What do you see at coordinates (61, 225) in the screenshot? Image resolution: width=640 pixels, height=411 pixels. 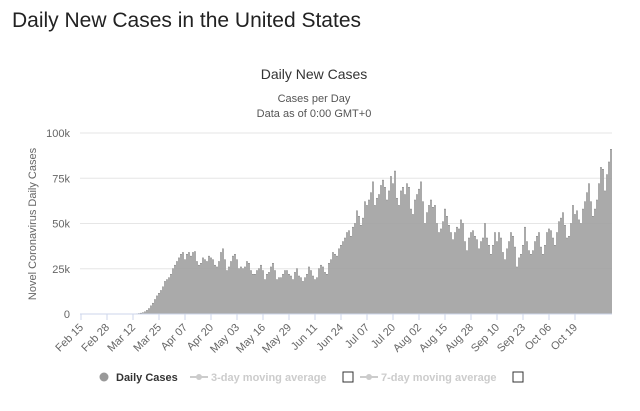 I see `y-tick-label: 50k` at bounding box center [61, 225].